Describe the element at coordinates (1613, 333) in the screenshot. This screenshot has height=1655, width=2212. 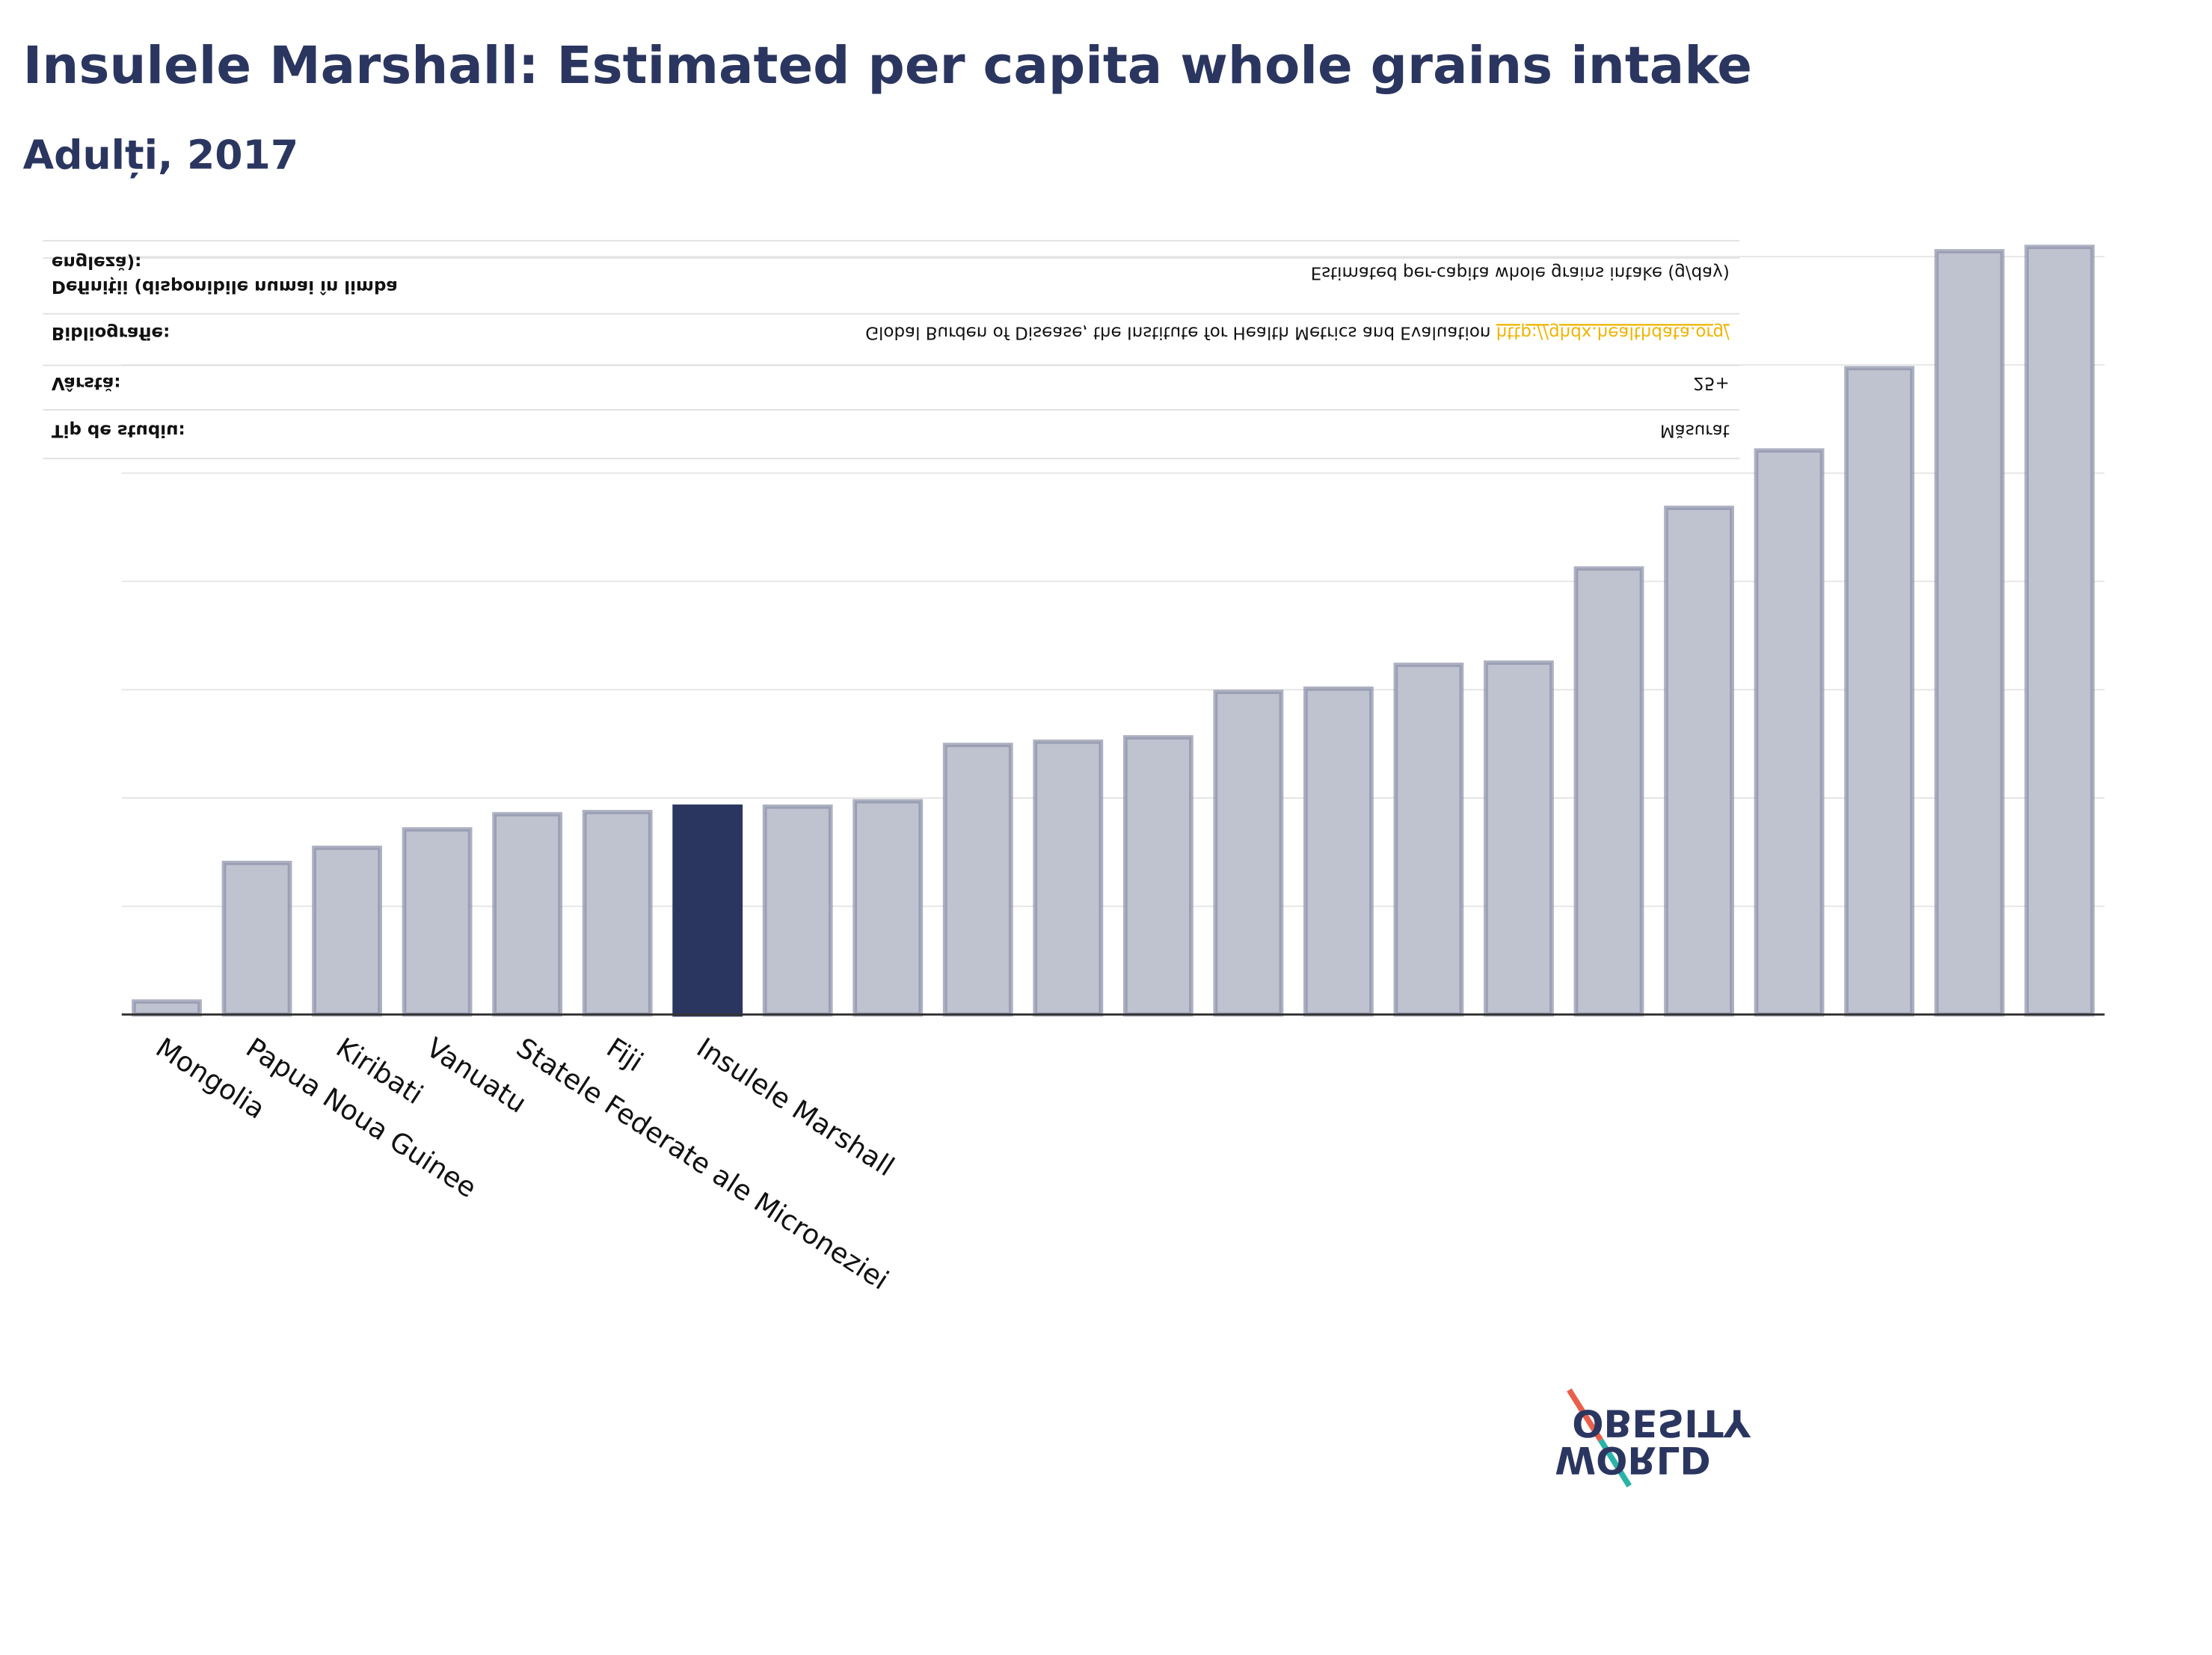
I see `table-link: http://ghdx.healthdata.org/` at that location.